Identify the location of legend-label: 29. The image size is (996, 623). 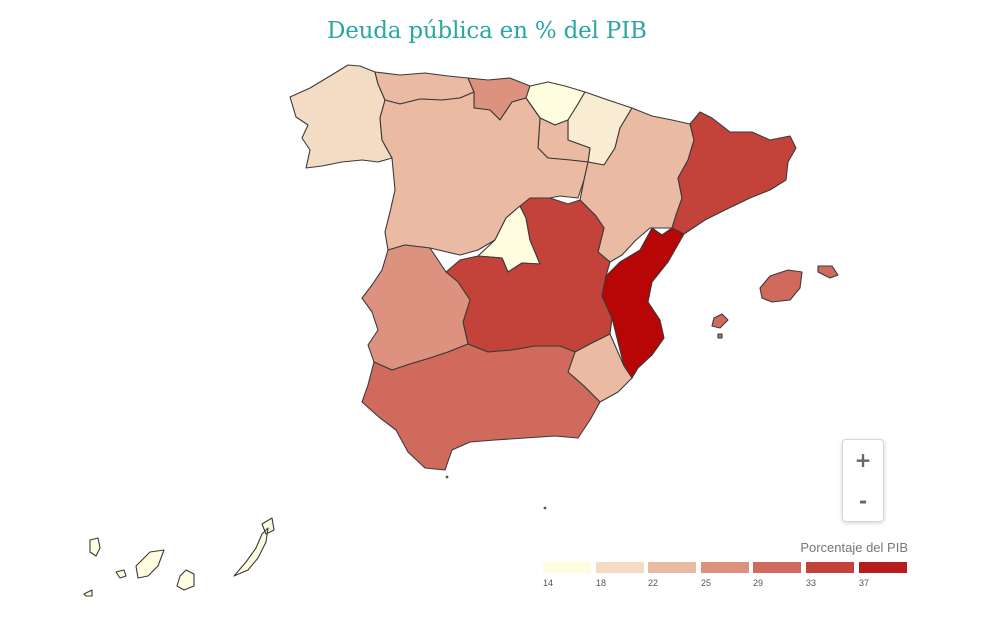
(758, 583).